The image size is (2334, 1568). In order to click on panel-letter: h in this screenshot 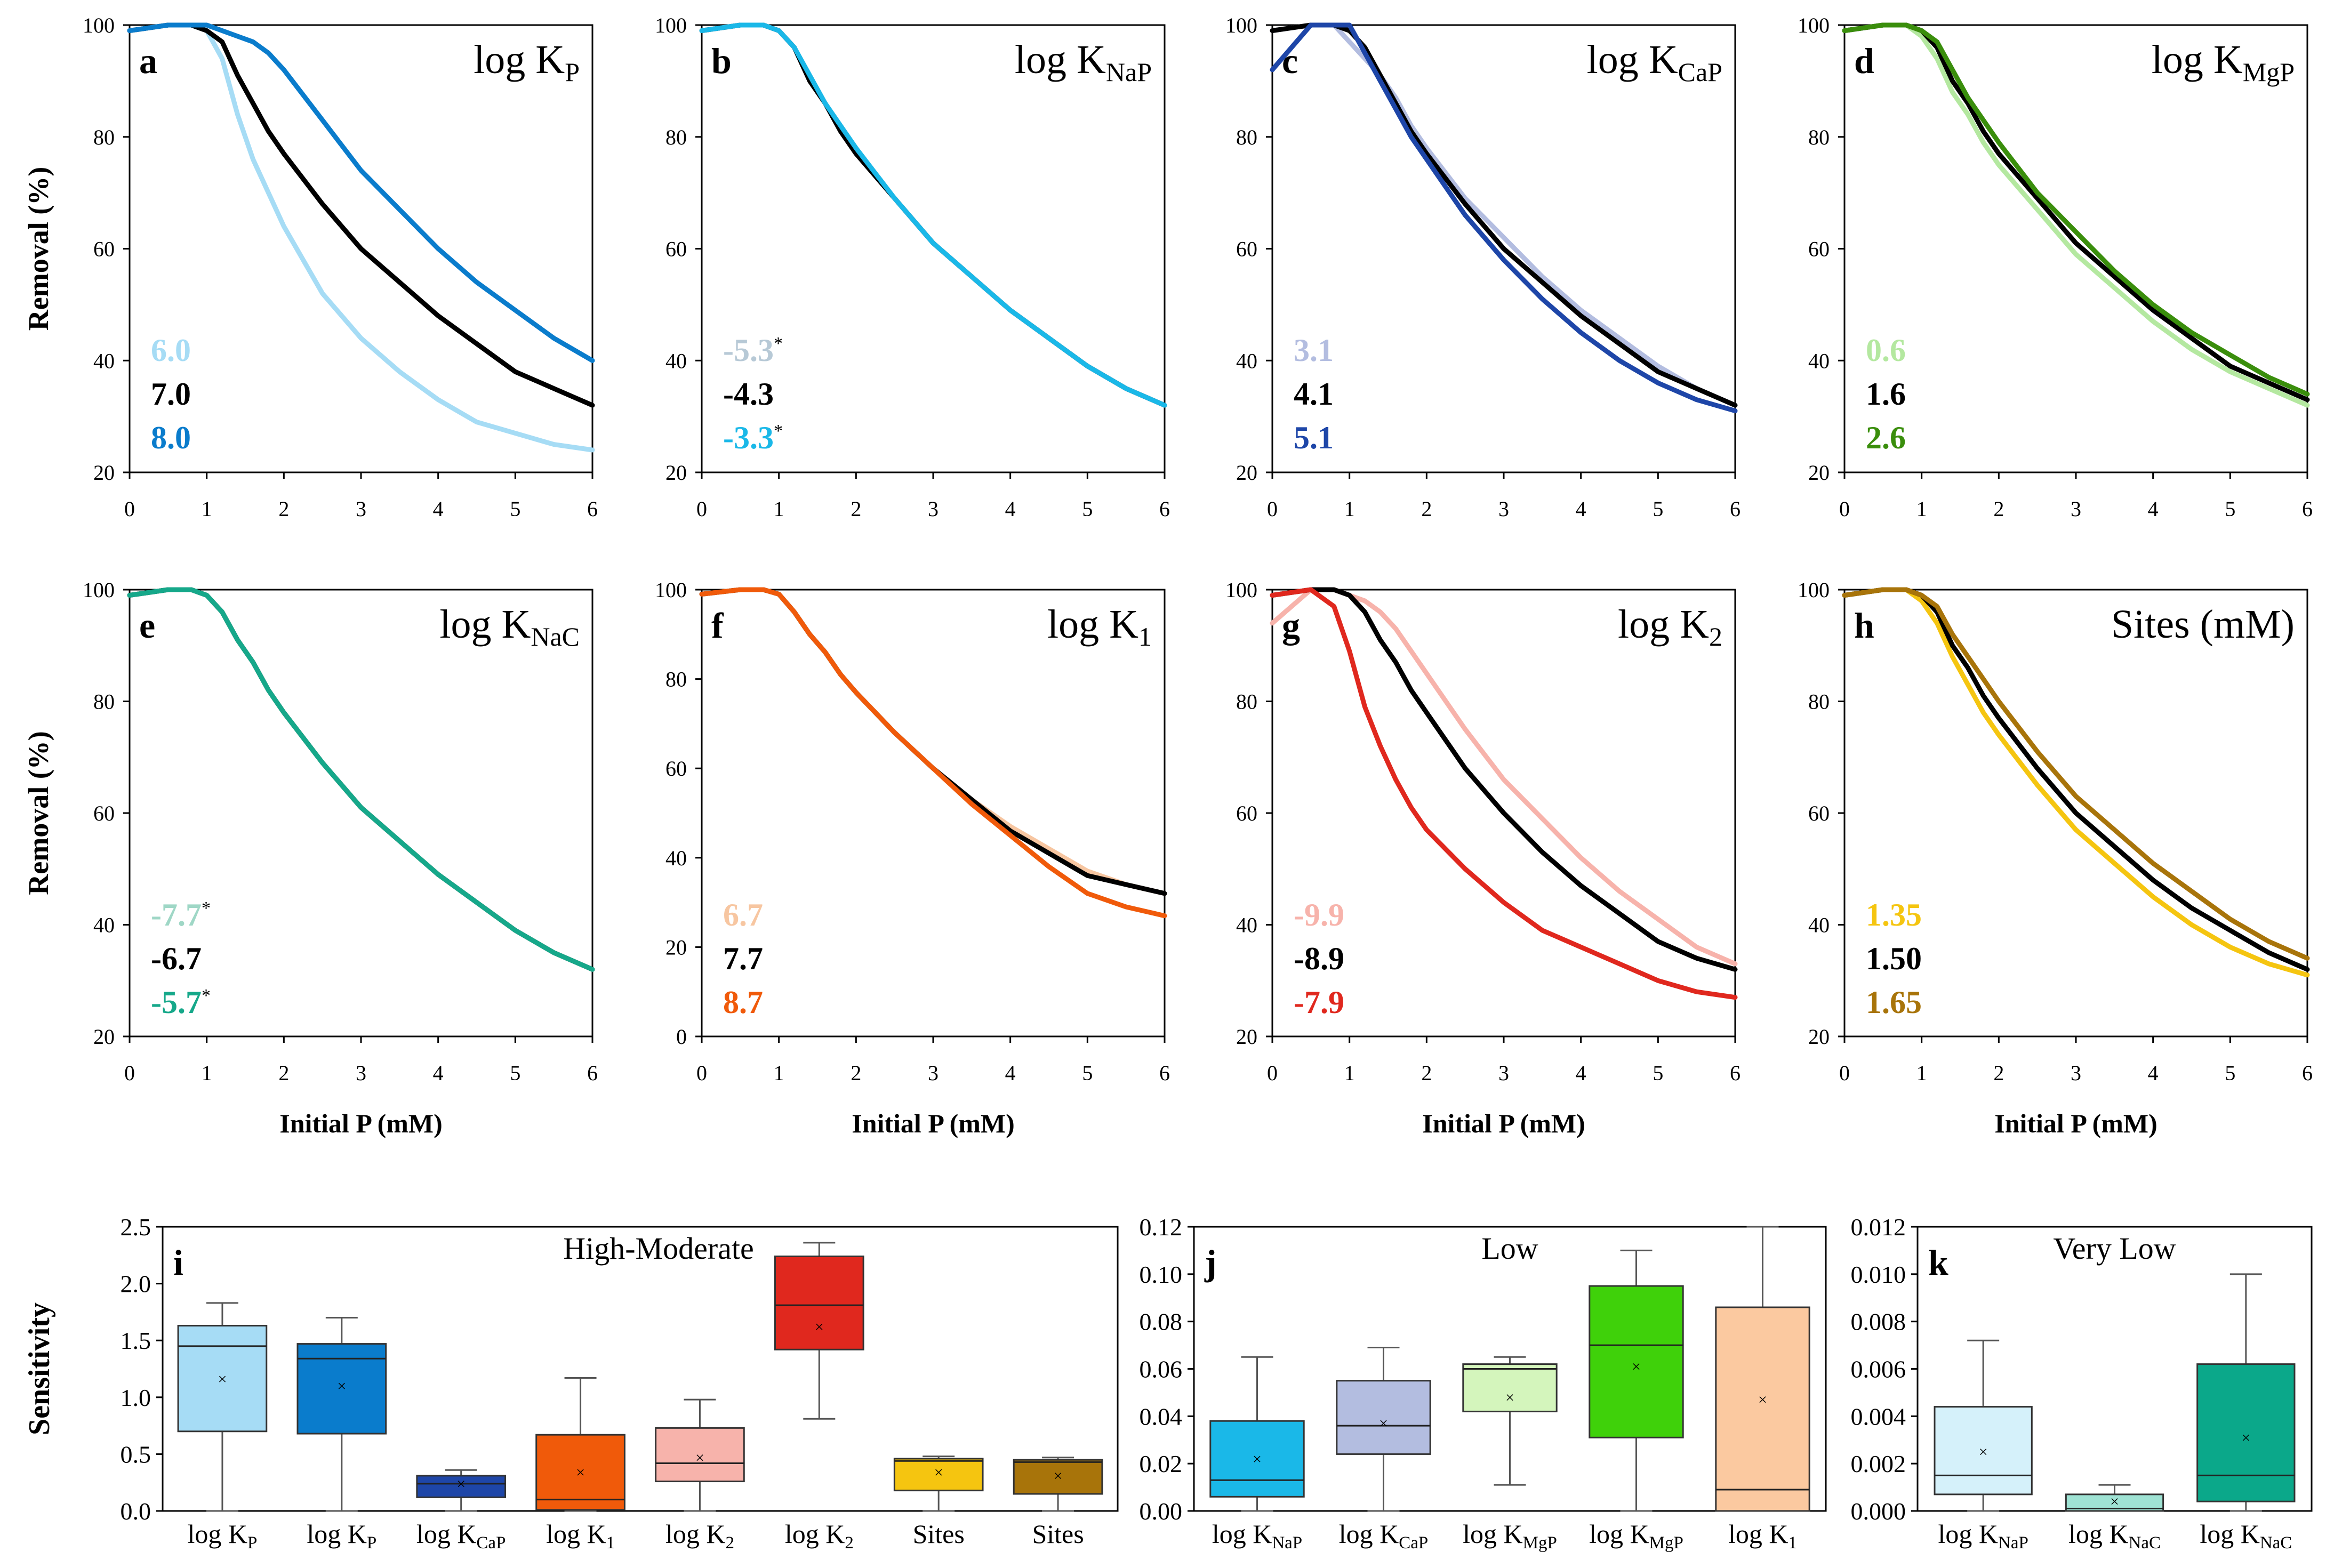, I will do `click(1864, 625)`.